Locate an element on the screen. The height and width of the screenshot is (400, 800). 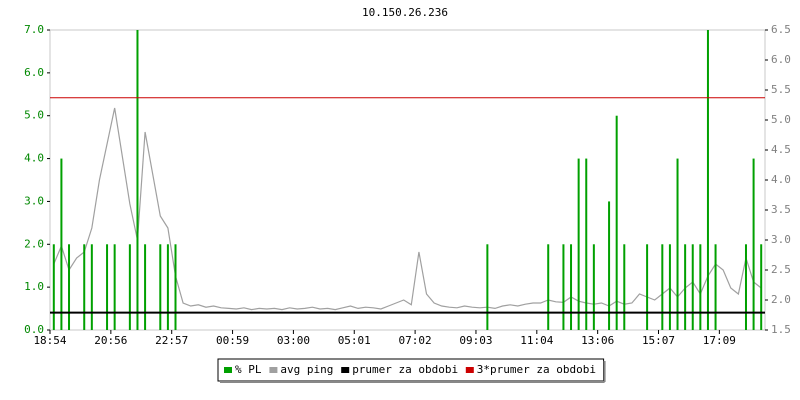
x-tick-label: 09:03 is located at coordinates (475, 340).